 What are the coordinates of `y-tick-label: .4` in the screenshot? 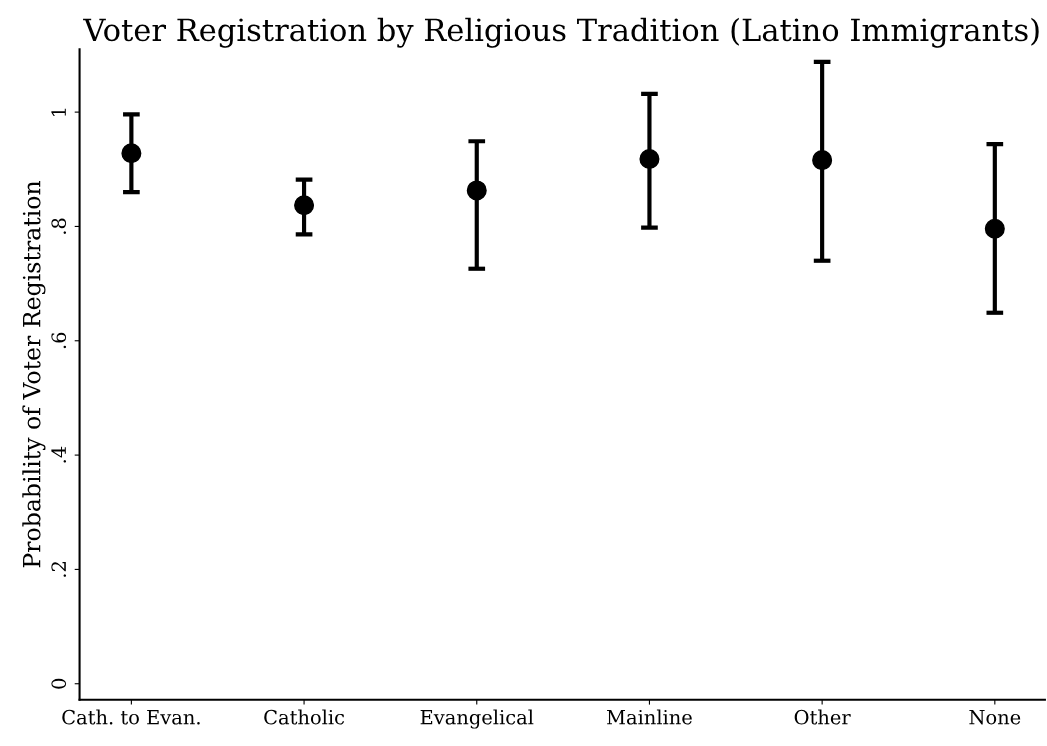 It's located at (59, 454).